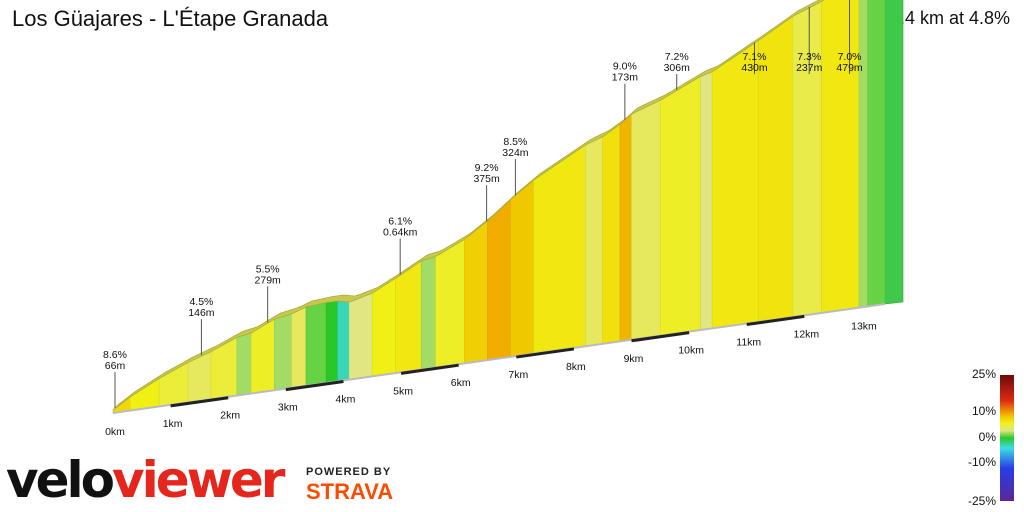 This screenshot has height=512, width=1024. What do you see at coordinates (1007, 438) in the screenshot?
I see `gradient-scale-bar` at bounding box center [1007, 438].